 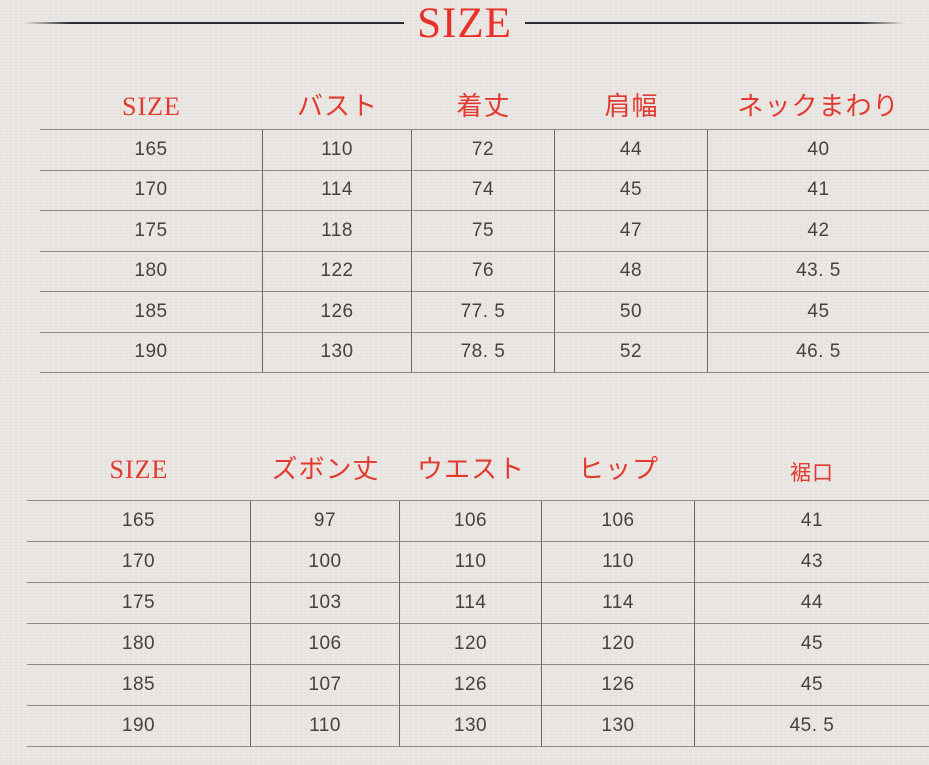 What do you see at coordinates (483, 352) in the screenshot?
I see `table-cell: 78. 5` at bounding box center [483, 352].